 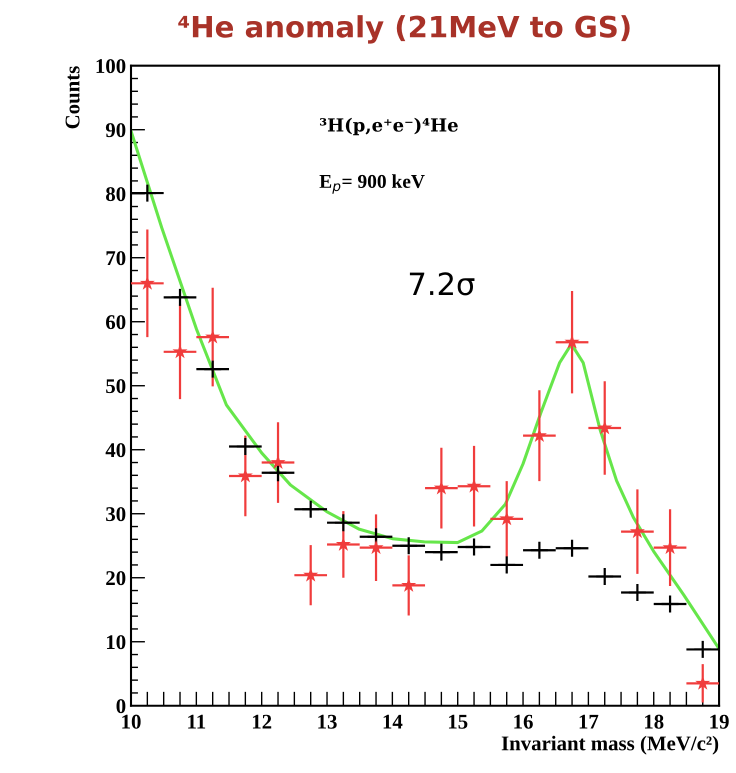 I want to click on x-tick-label: 12, so click(x=262, y=721).